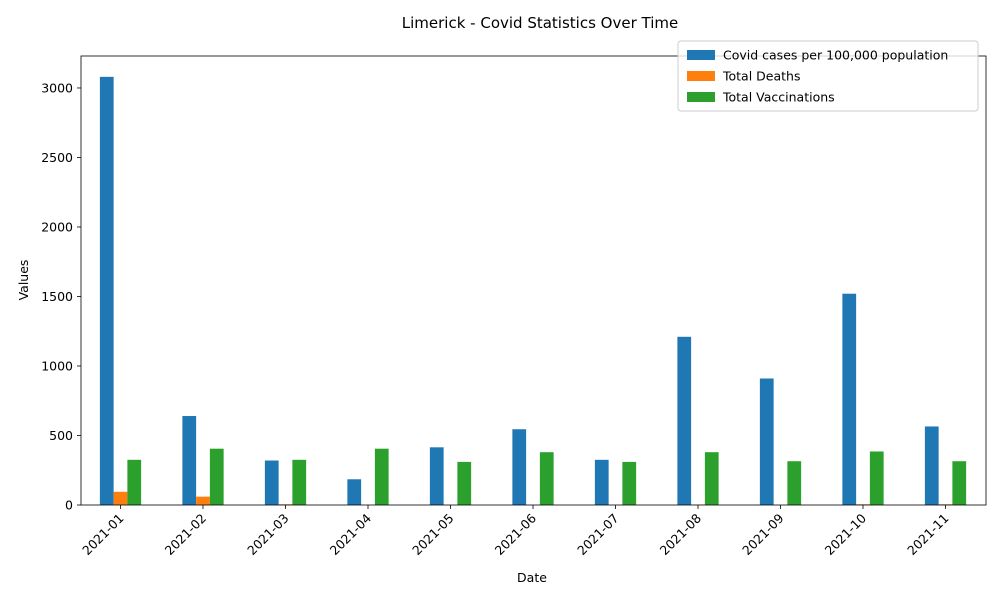 This screenshot has width=1000, height=604. What do you see at coordinates (540, 23) in the screenshot?
I see `chart-title: Limerick - Covid Statistics Over Time` at bounding box center [540, 23].